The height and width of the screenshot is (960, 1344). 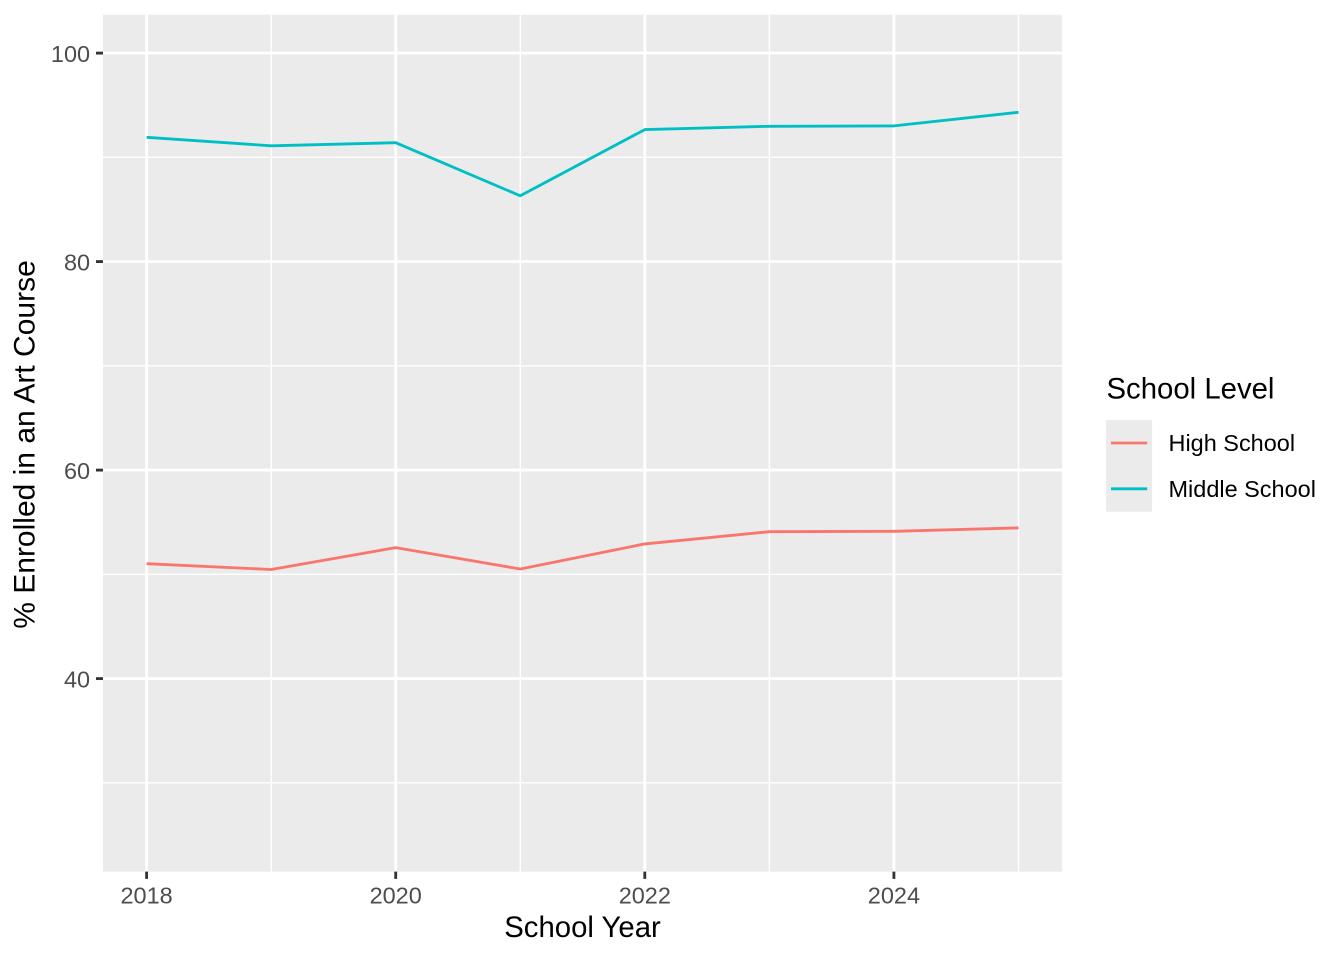 What do you see at coordinates (1191, 389) in the screenshot?
I see `svg-text: School Level` at bounding box center [1191, 389].